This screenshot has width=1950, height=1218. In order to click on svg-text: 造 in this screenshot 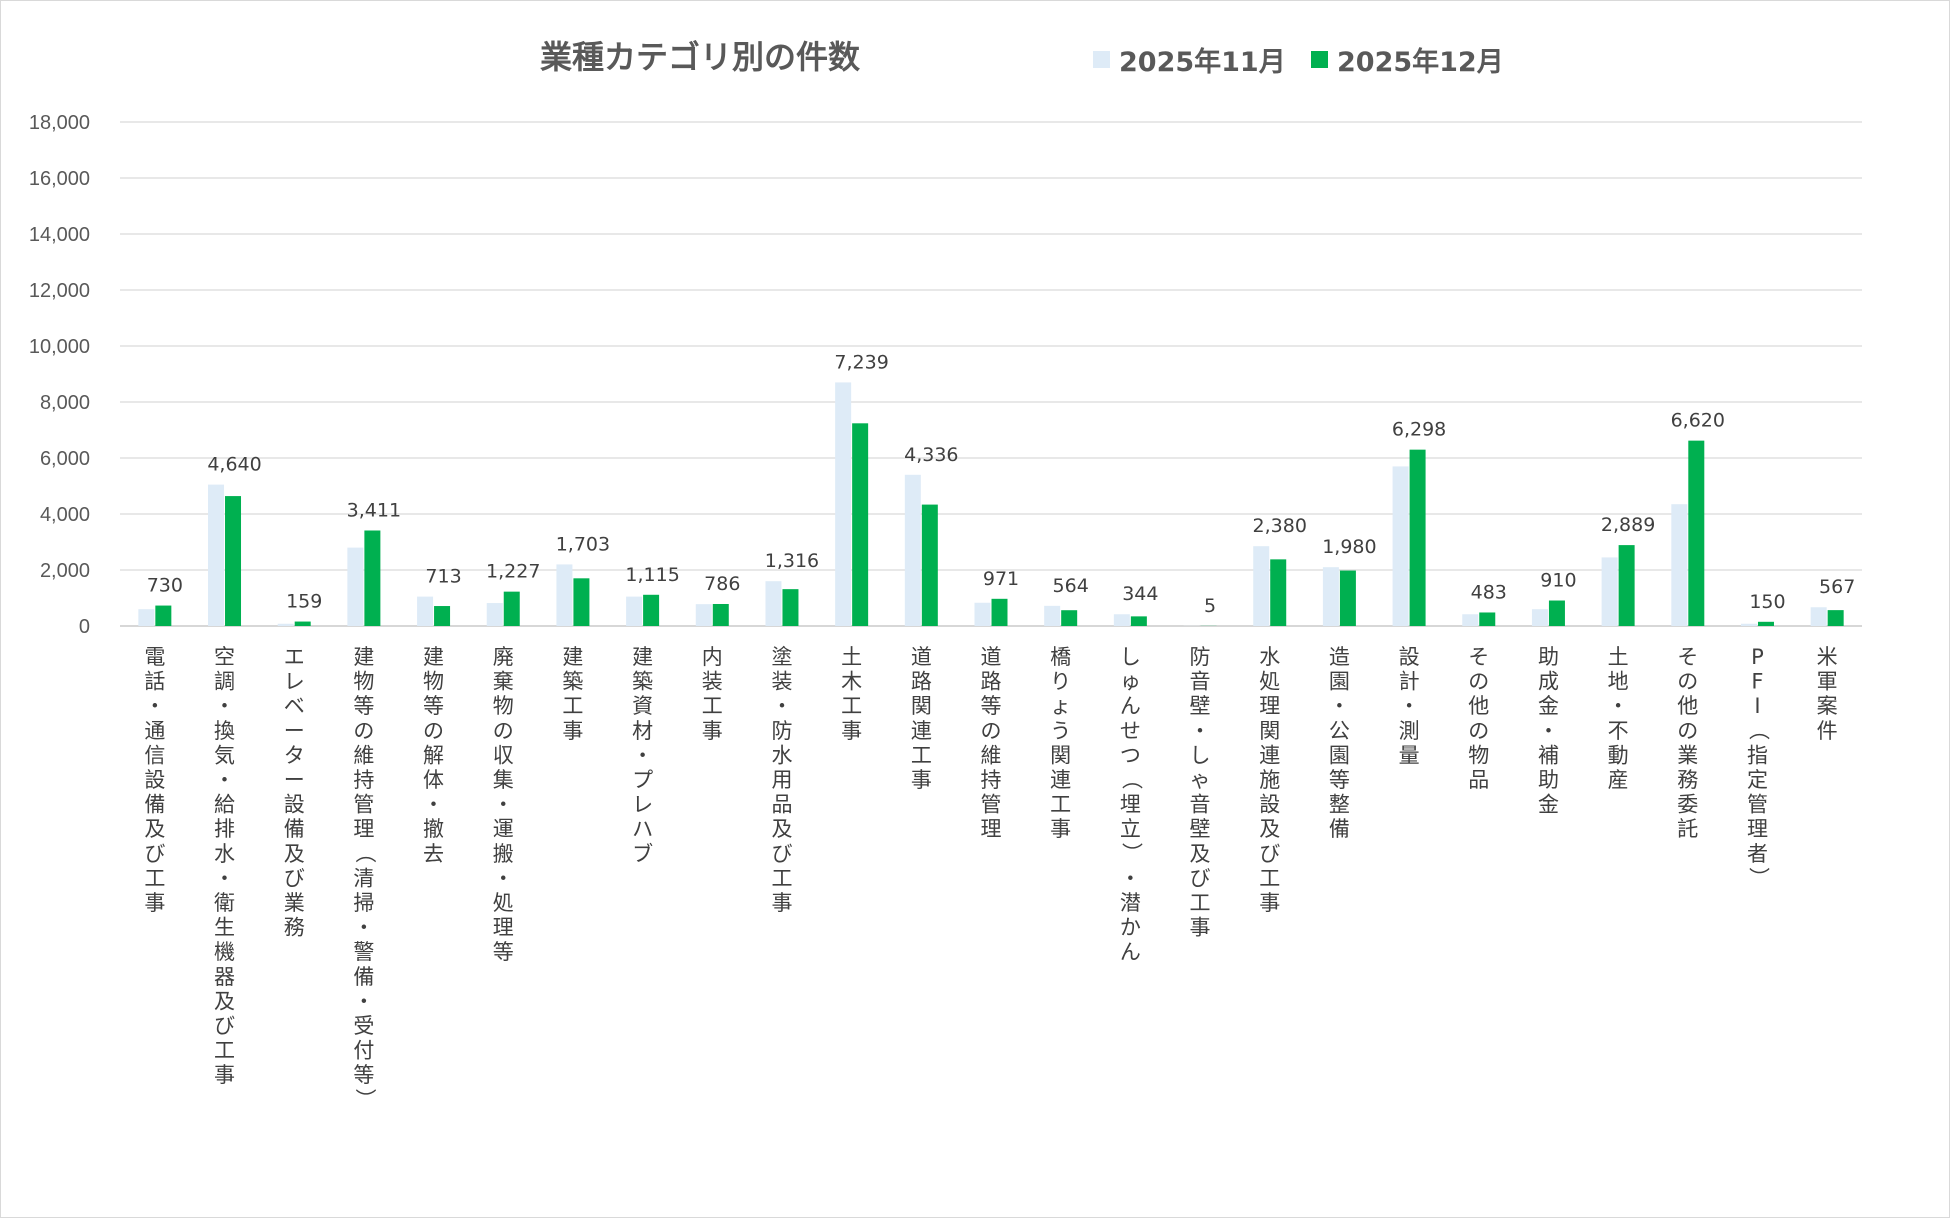, I will do `click(1339, 657)`.